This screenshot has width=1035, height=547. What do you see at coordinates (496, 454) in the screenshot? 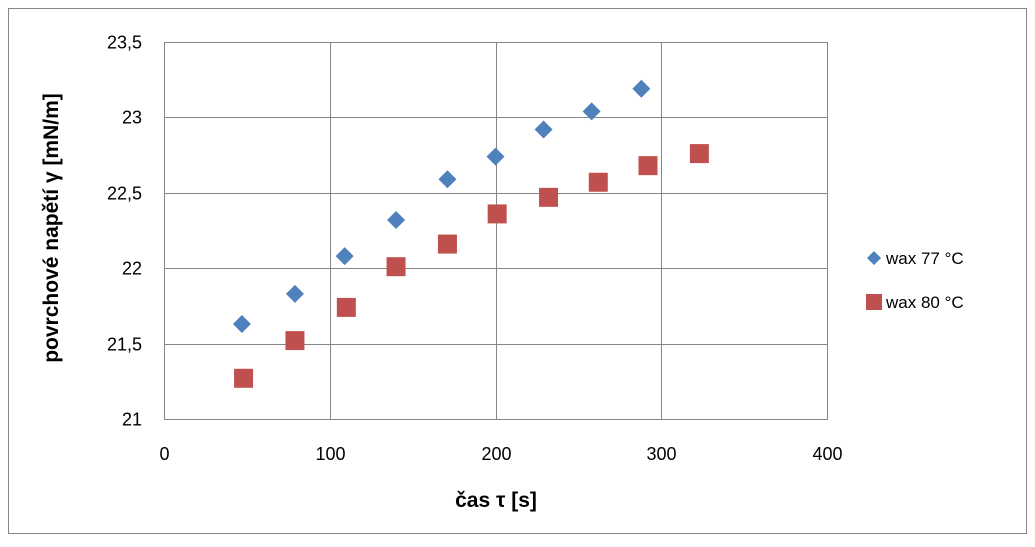
I see `x-tick-label: 200` at bounding box center [496, 454].